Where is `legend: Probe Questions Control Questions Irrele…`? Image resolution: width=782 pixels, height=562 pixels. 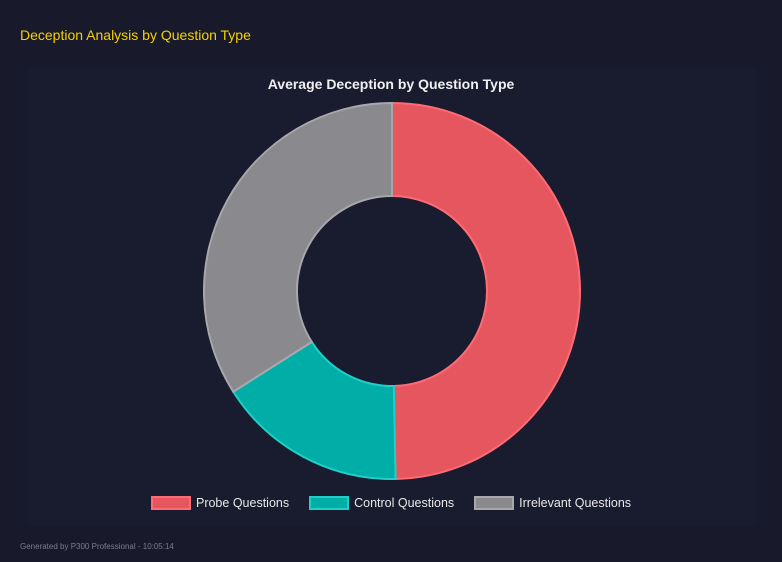
legend: Probe Questions Control Questions Irrele… is located at coordinates (391, 503).